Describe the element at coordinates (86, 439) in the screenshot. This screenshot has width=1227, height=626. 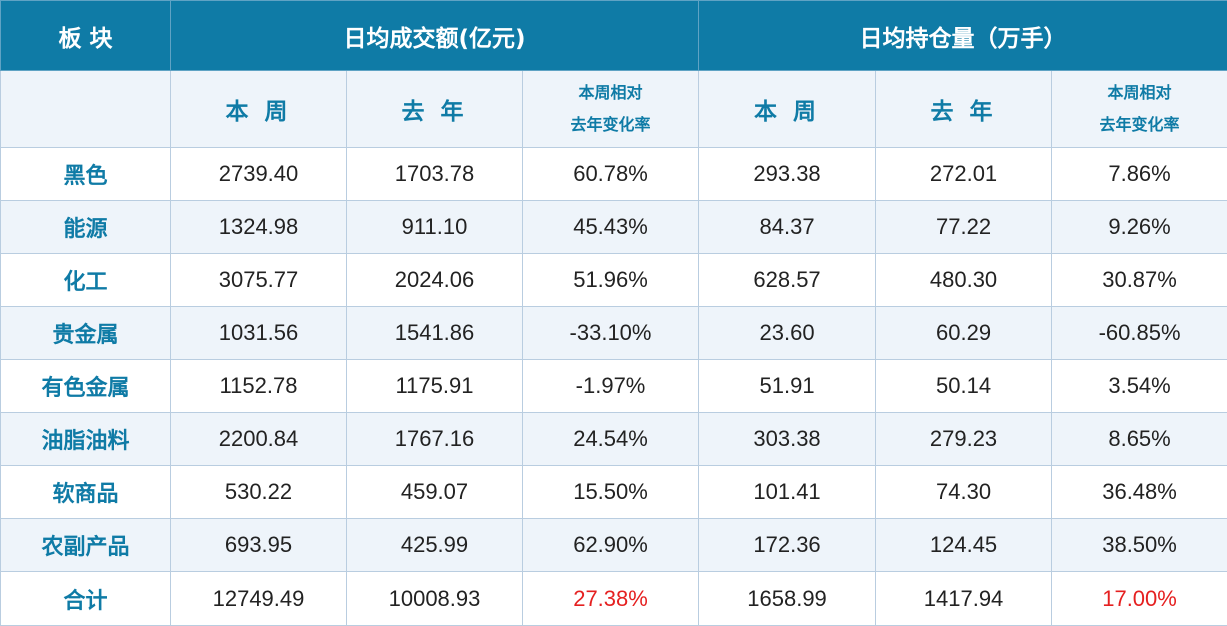
I see `row-category: 油脂油料` at that location.